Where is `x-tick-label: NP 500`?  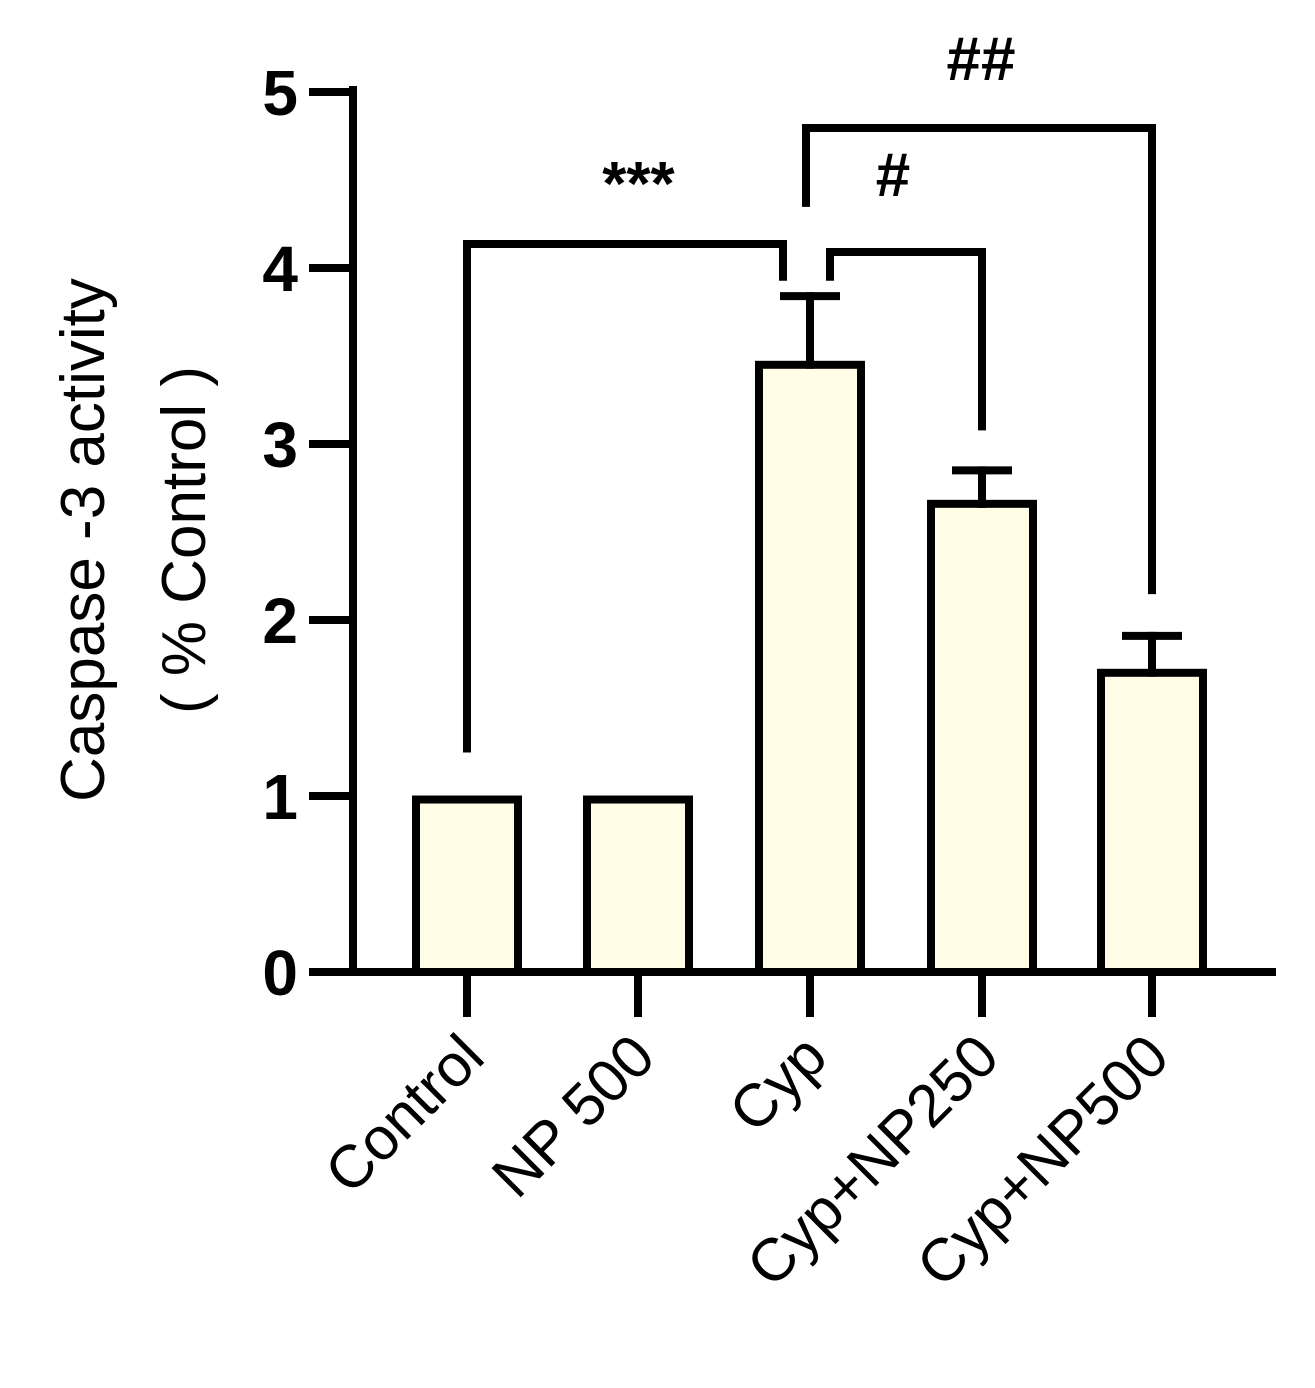 x-tick-label: NP 500 is located at coordinates (573, 1116).